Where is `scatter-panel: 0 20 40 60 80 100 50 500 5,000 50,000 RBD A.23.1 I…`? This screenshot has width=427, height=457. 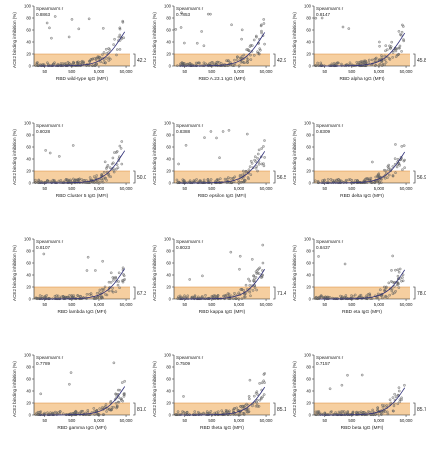
scatter-panel: 0 20 40 60 80 100 50 500 5,000 50,000 RBD A.23.1 I… is located at coordinates (225, 43).